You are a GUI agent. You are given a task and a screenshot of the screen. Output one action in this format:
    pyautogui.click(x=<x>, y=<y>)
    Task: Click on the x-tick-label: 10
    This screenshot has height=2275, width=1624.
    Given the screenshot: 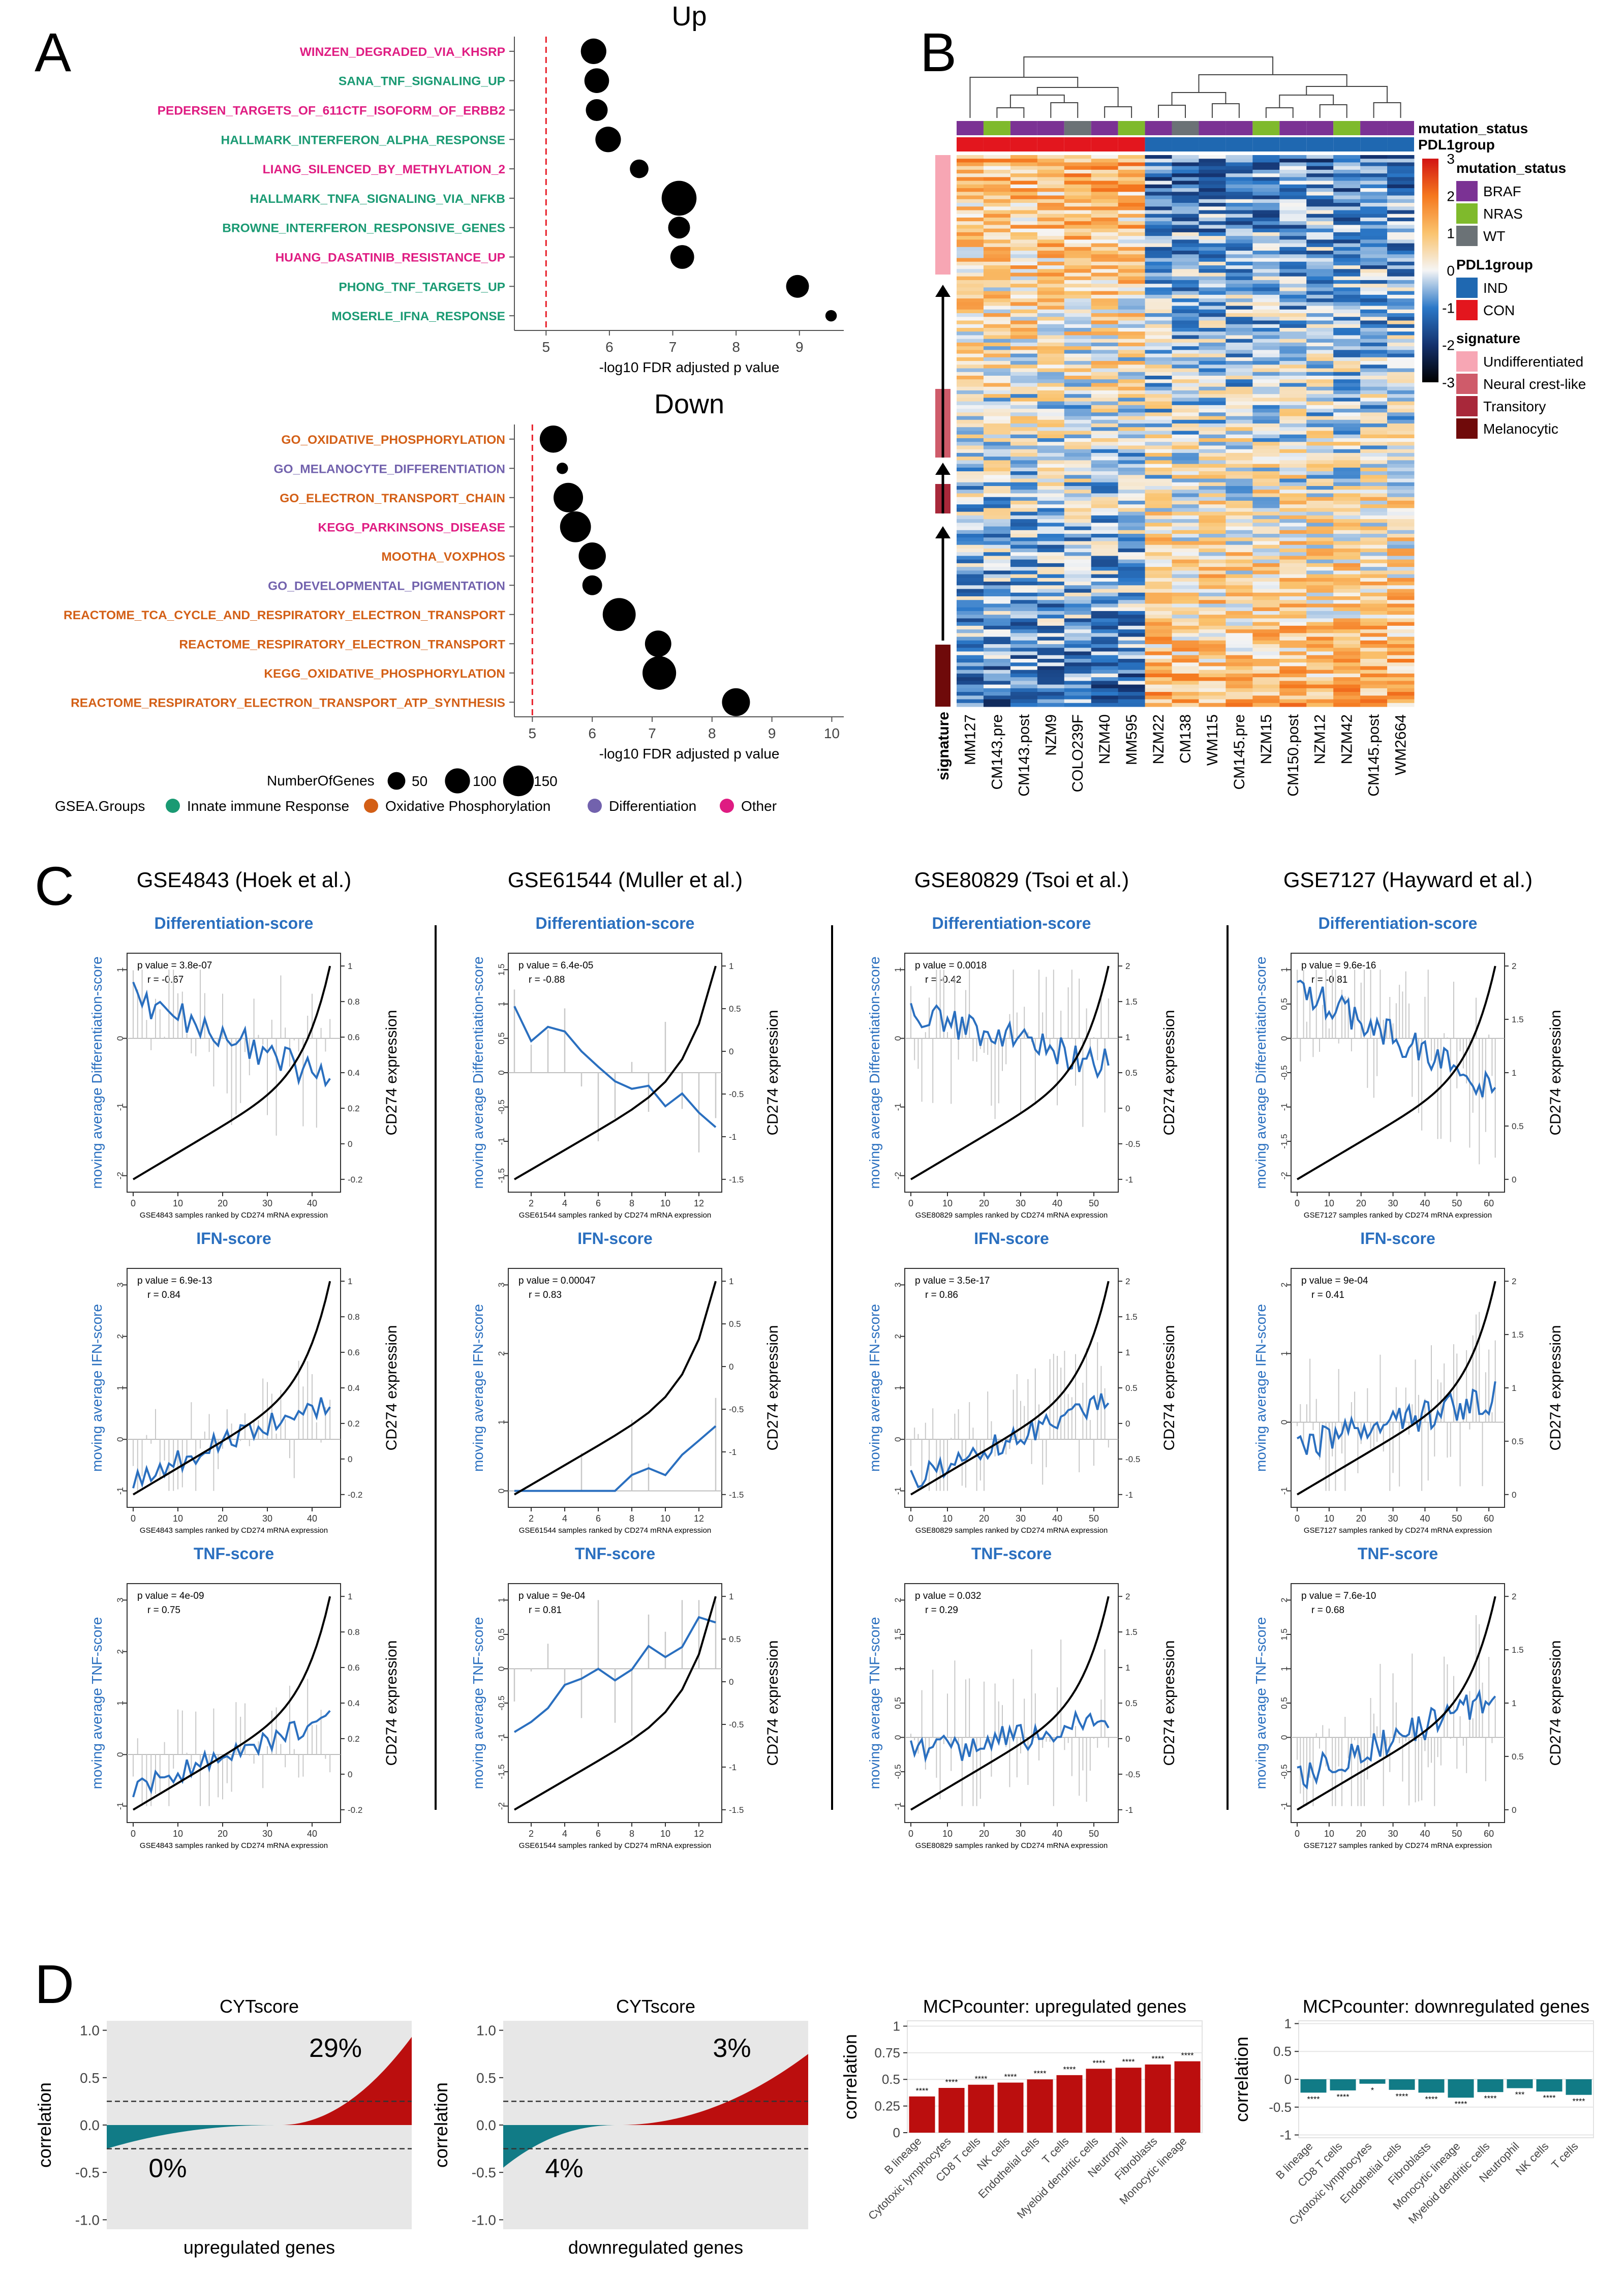 What is the action you would take?
    pyautogui.click(x=178, y=1834)
    